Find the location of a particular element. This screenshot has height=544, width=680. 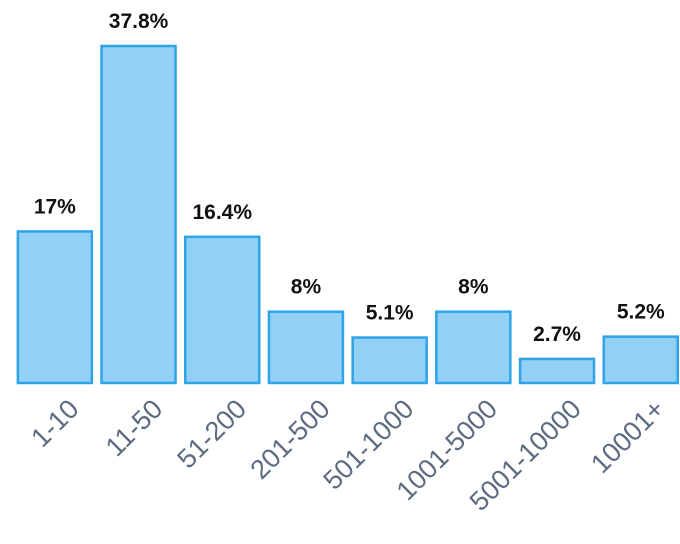

value-label: 16.4% is located at coordinates (222, 212).